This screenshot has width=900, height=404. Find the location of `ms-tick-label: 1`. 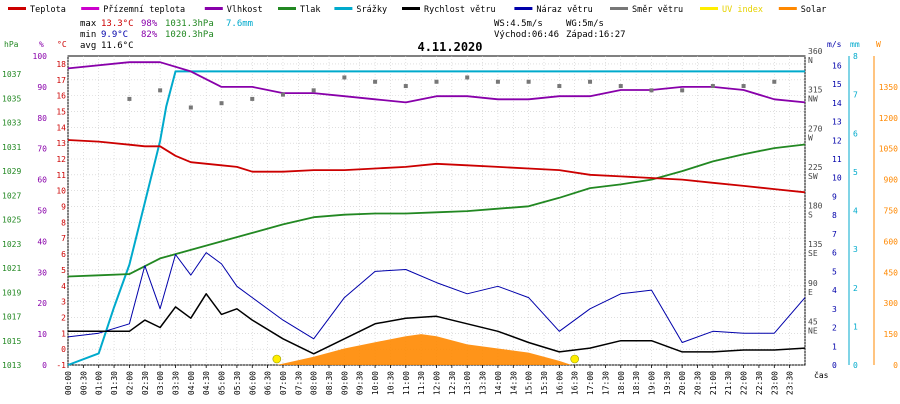

ms-tick-label: 1 is located at coordinates (834, 346).